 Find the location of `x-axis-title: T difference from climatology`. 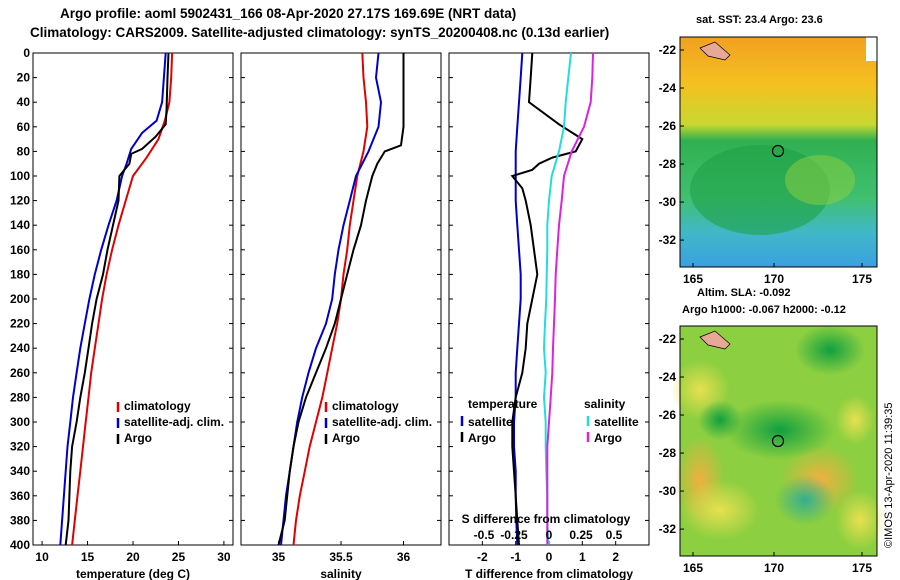

x-axis-title: T difference from climatology is located at coordinates (549, 573).